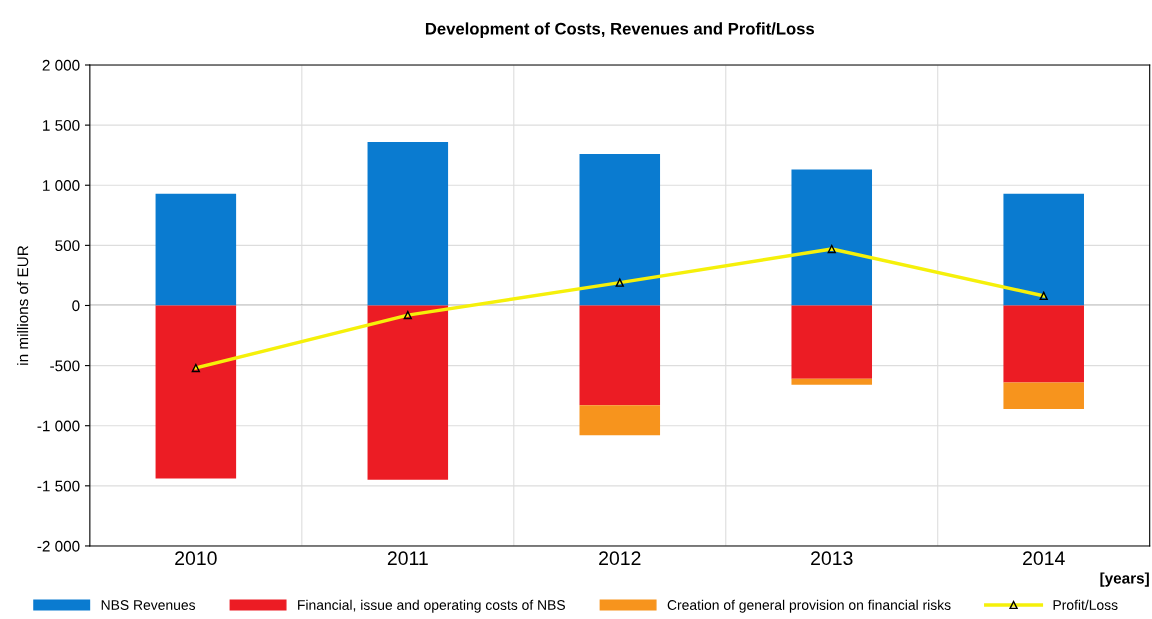 The width and height of the screenshot is (1152, 619). I want to click on x-tick-label: 2010, so click(196, 558).